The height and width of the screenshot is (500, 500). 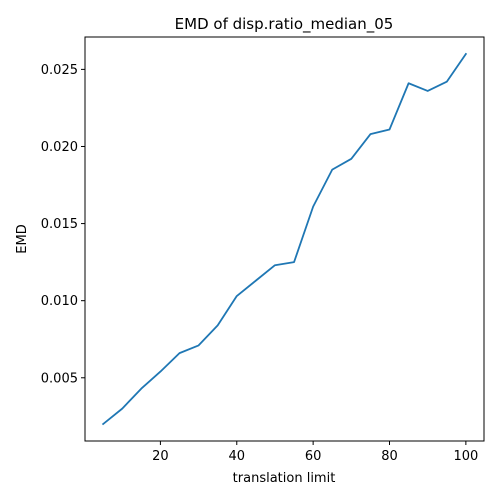 What do you see at coordinates (59, 301) in the screenshot?
I see `y-tick-label: 0.010` at bounding box center [59, 301].